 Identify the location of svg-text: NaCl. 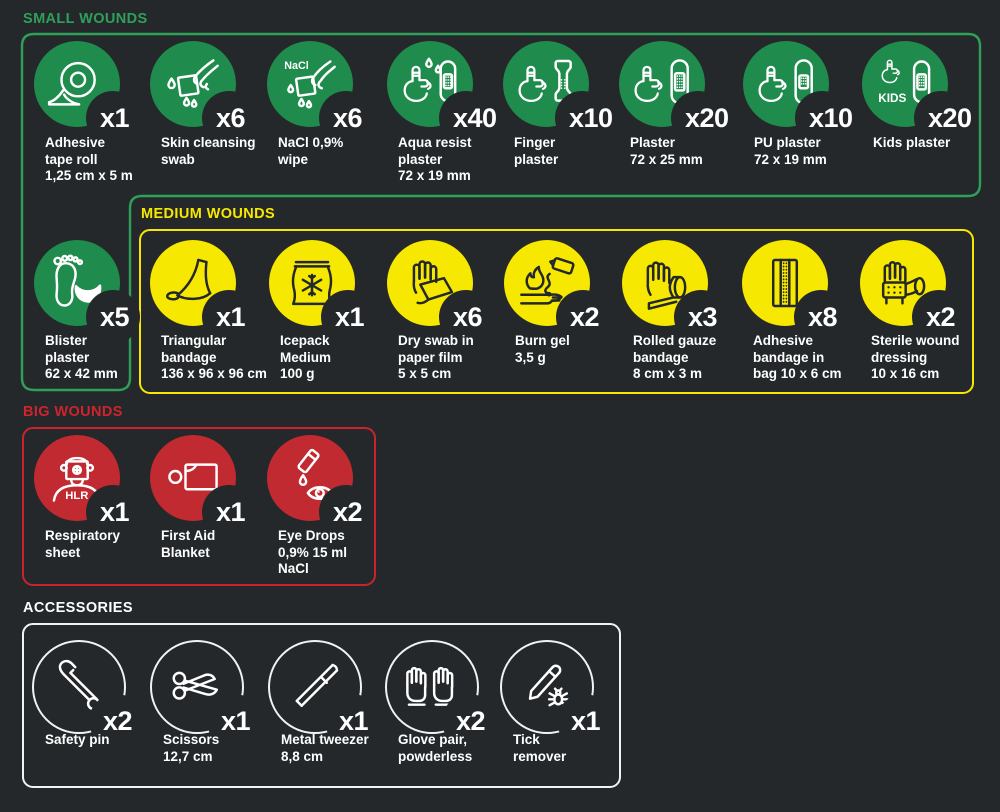
(296, 66).